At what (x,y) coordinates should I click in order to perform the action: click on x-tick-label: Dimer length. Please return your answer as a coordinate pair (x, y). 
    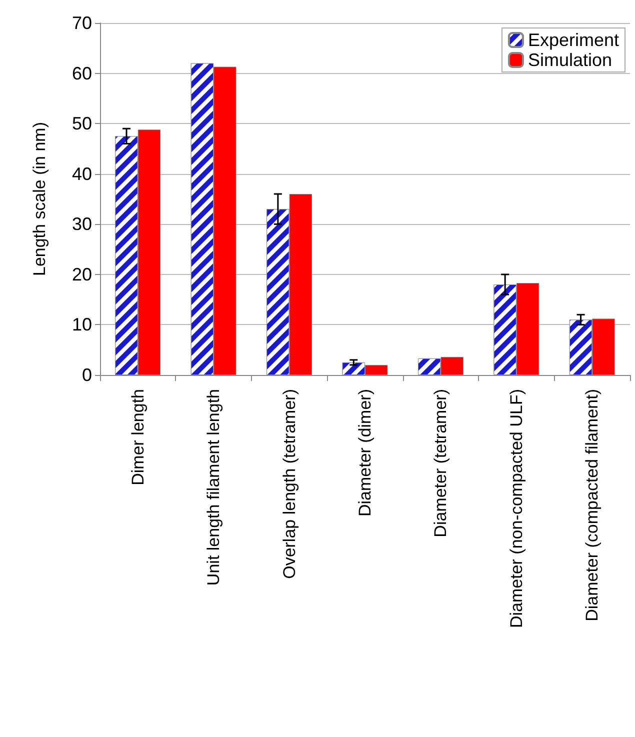
    Looking at the image, I should click on (138, 437).